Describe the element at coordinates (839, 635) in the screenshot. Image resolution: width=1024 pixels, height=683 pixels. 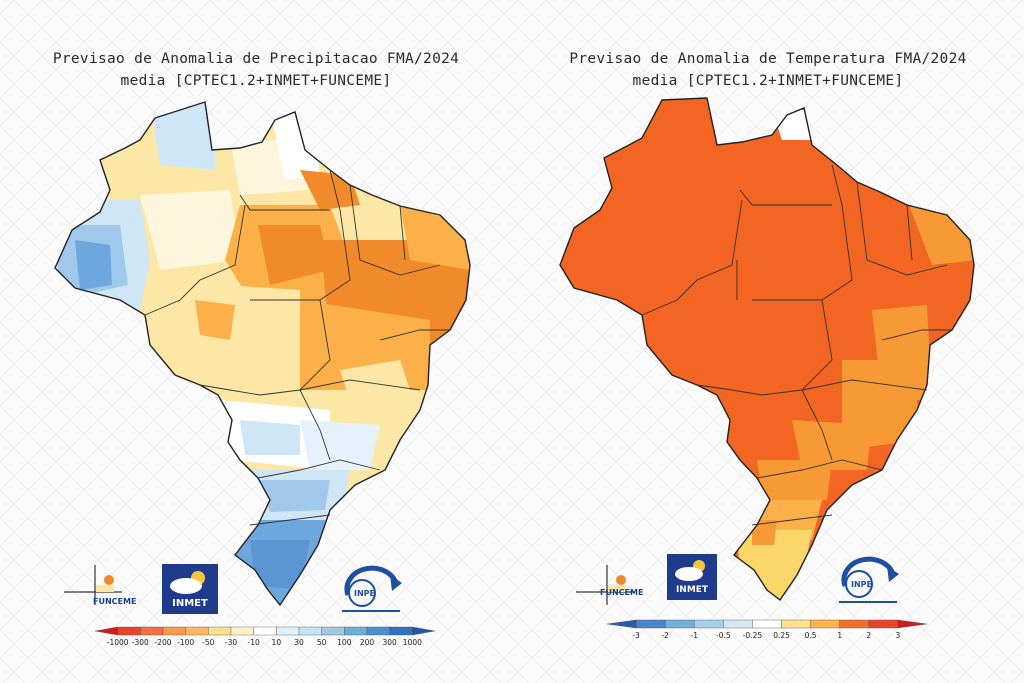
I see `temperature-colorbar-tick-label: 1` at that location.